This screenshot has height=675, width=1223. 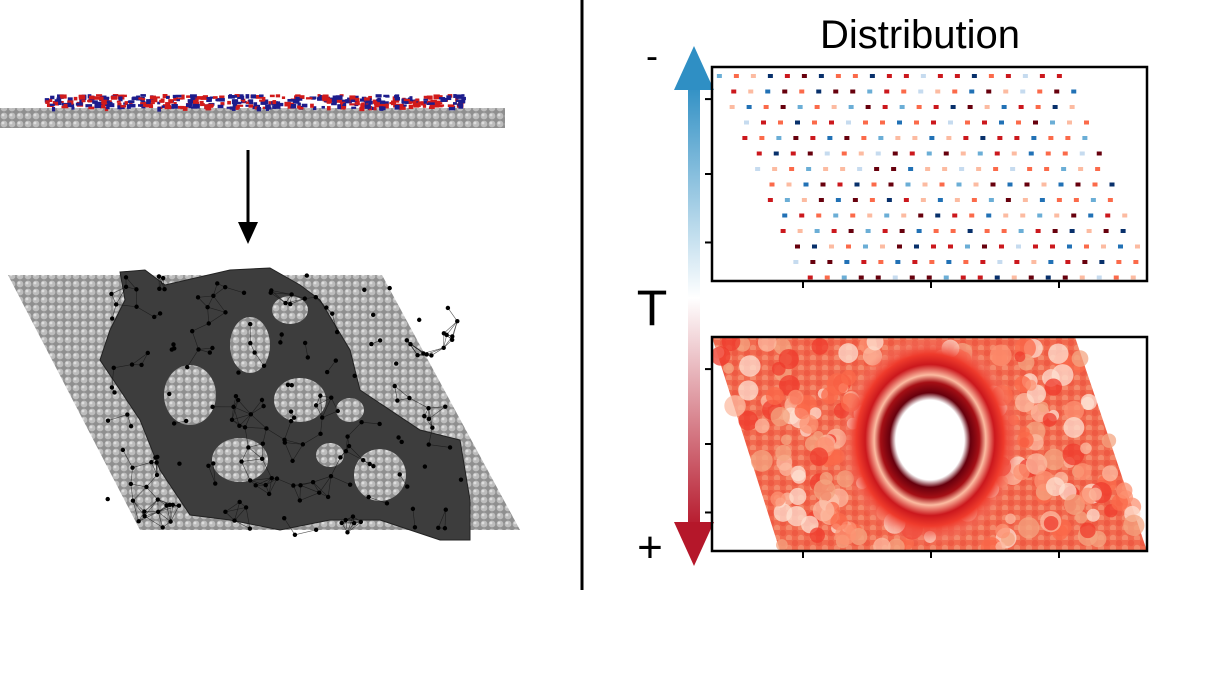 I want to click on network-hole, so click(x=300, y=400).